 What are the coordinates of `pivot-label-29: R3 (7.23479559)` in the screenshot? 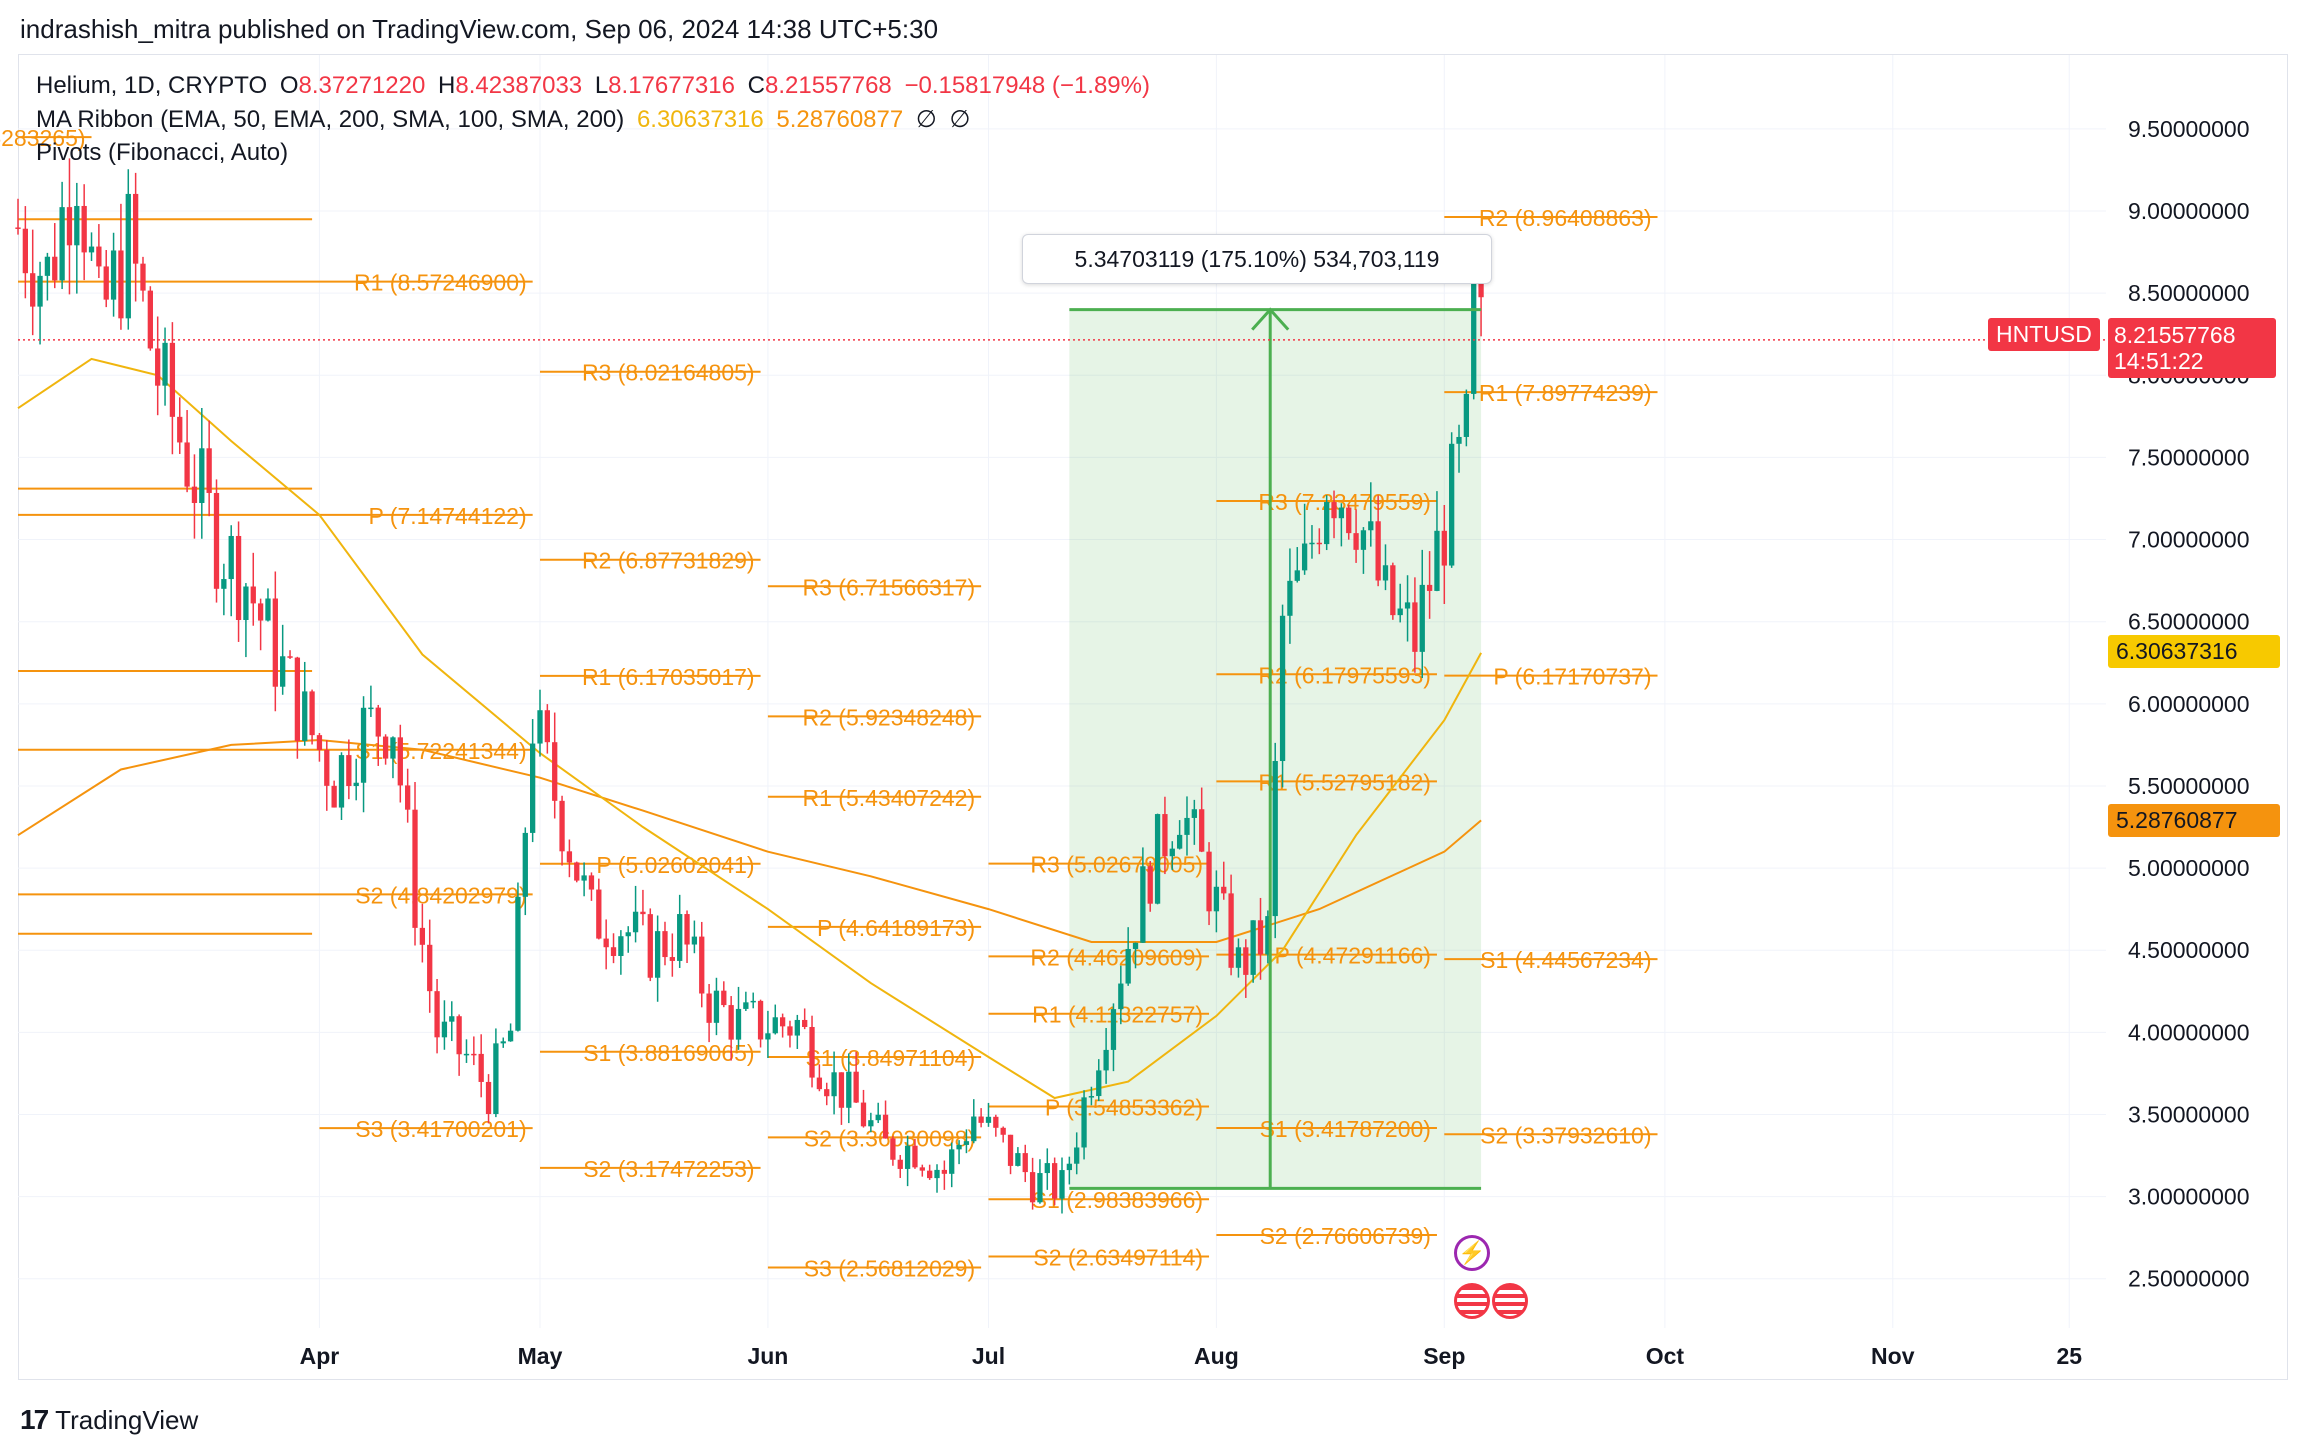 It's located at (1344, 502).